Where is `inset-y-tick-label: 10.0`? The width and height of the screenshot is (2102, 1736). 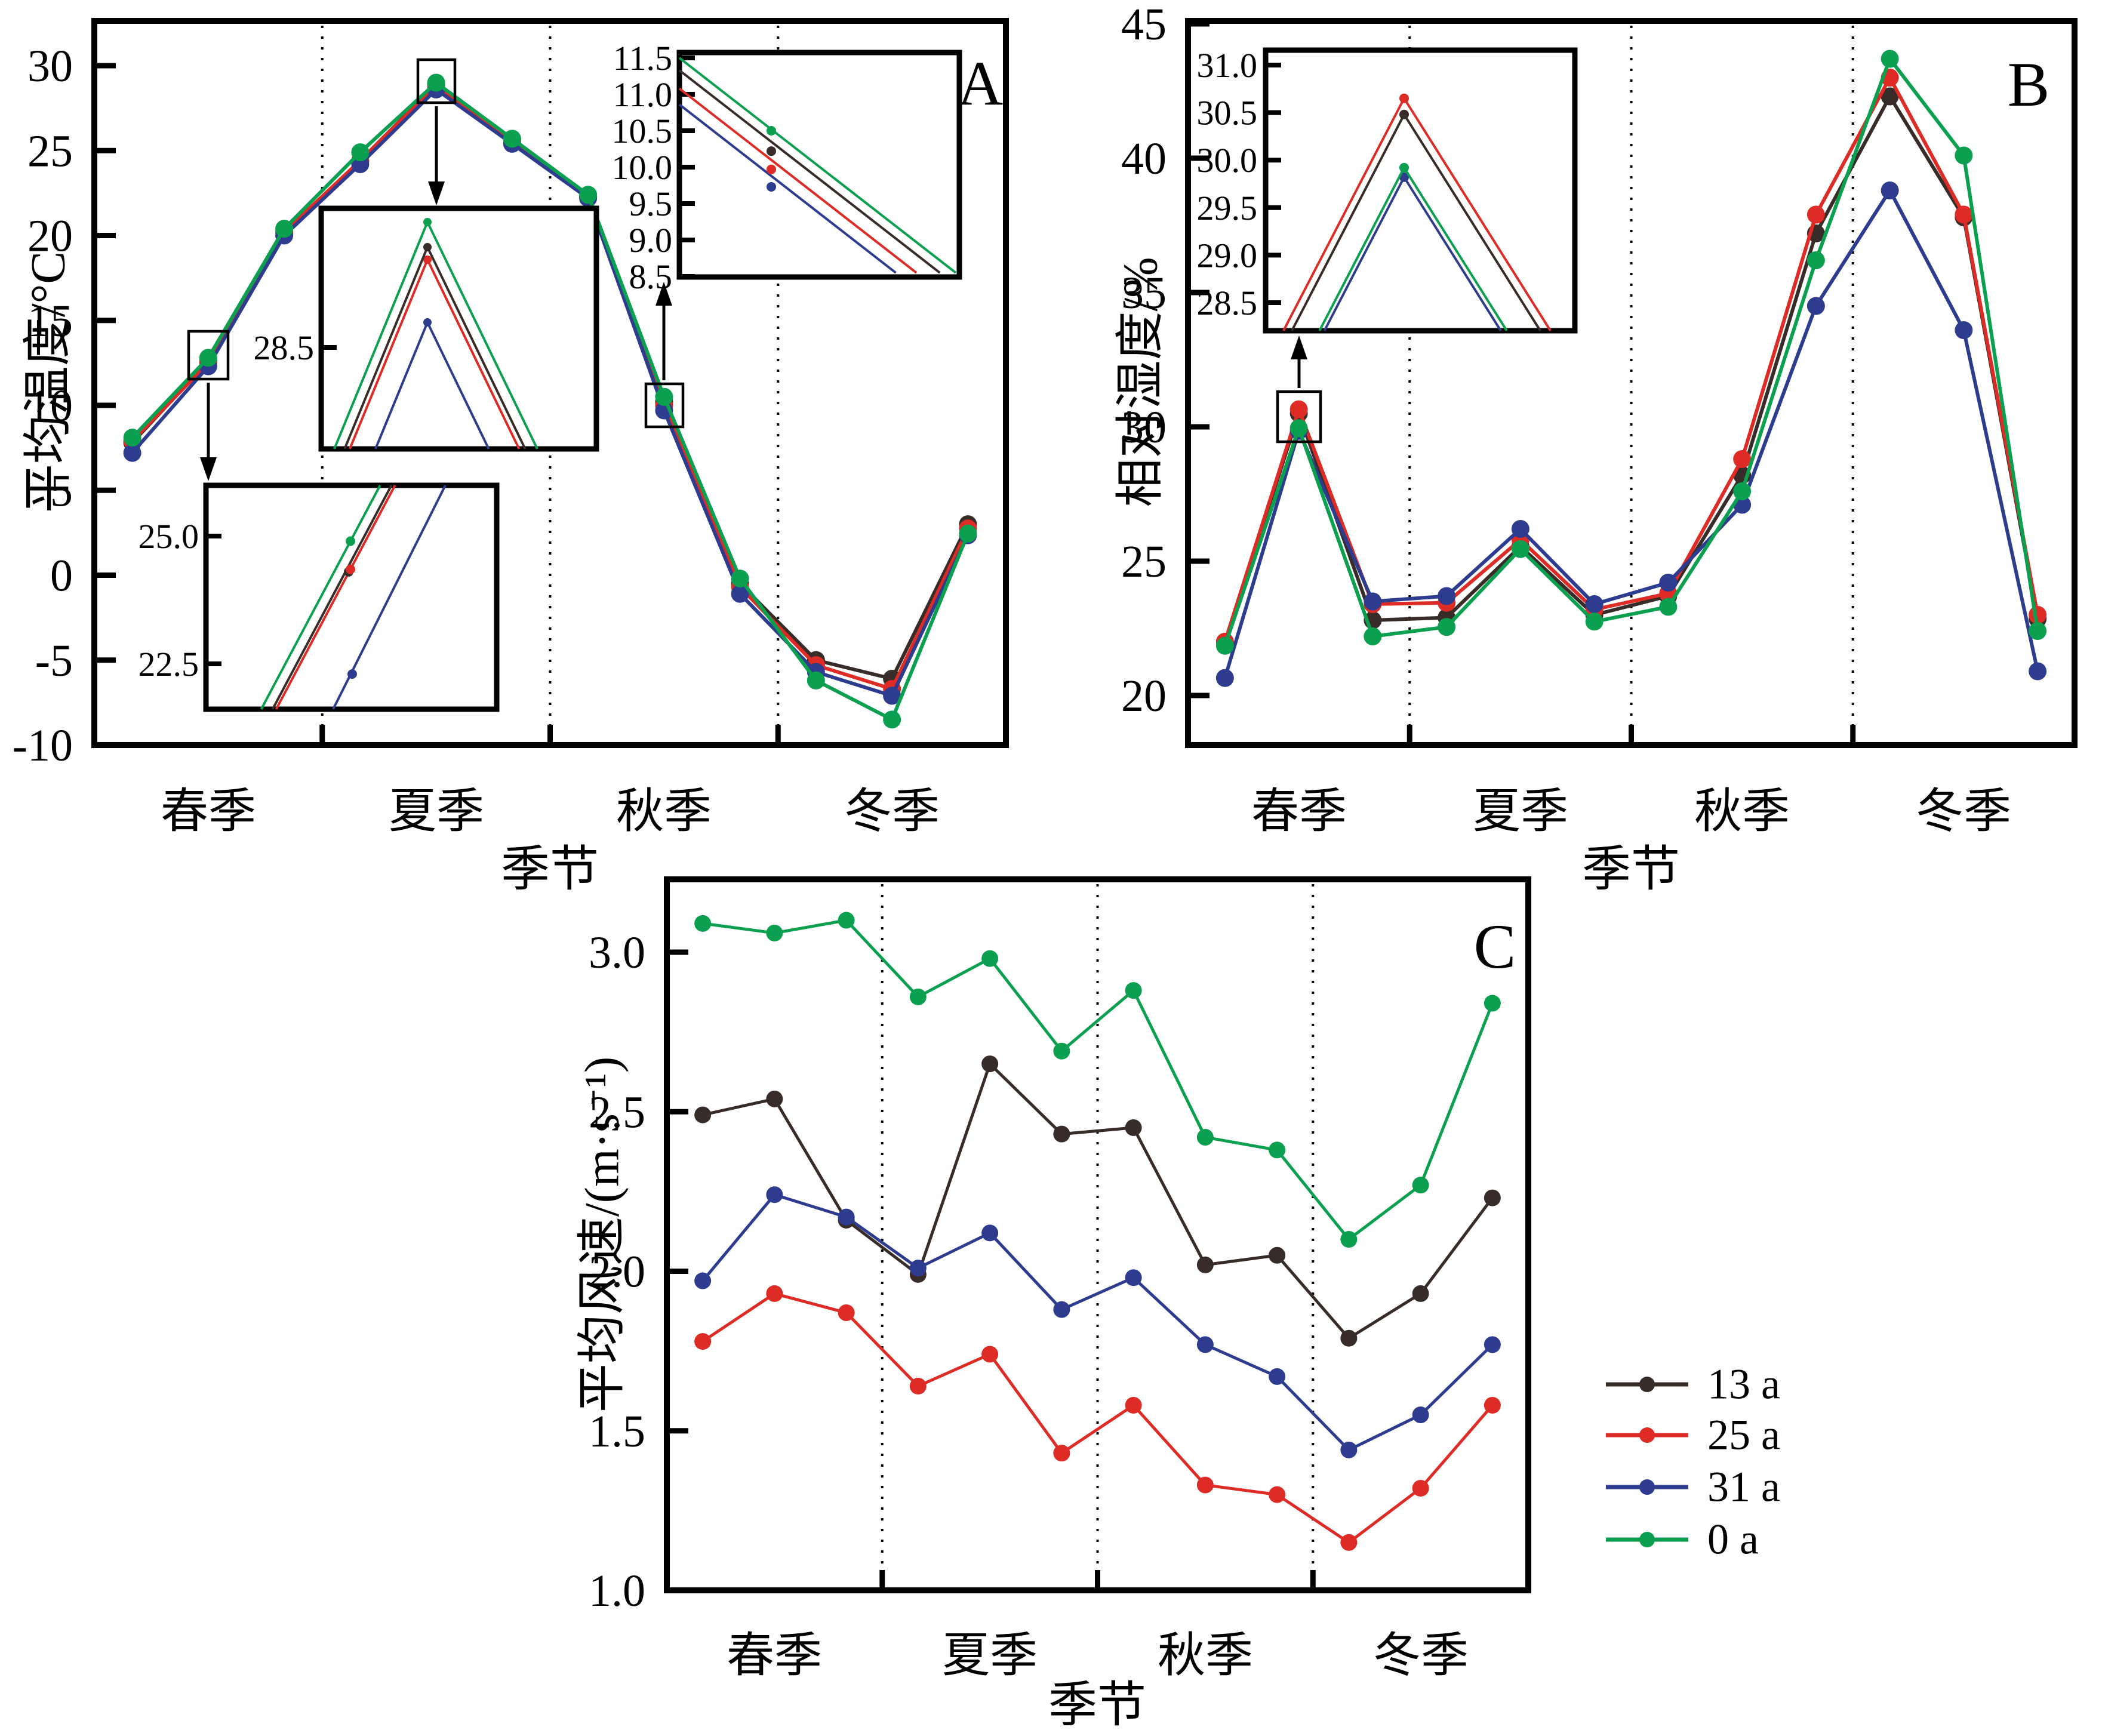 inset-y-tick-label: 10.0 is located at coordinates (642, 167).